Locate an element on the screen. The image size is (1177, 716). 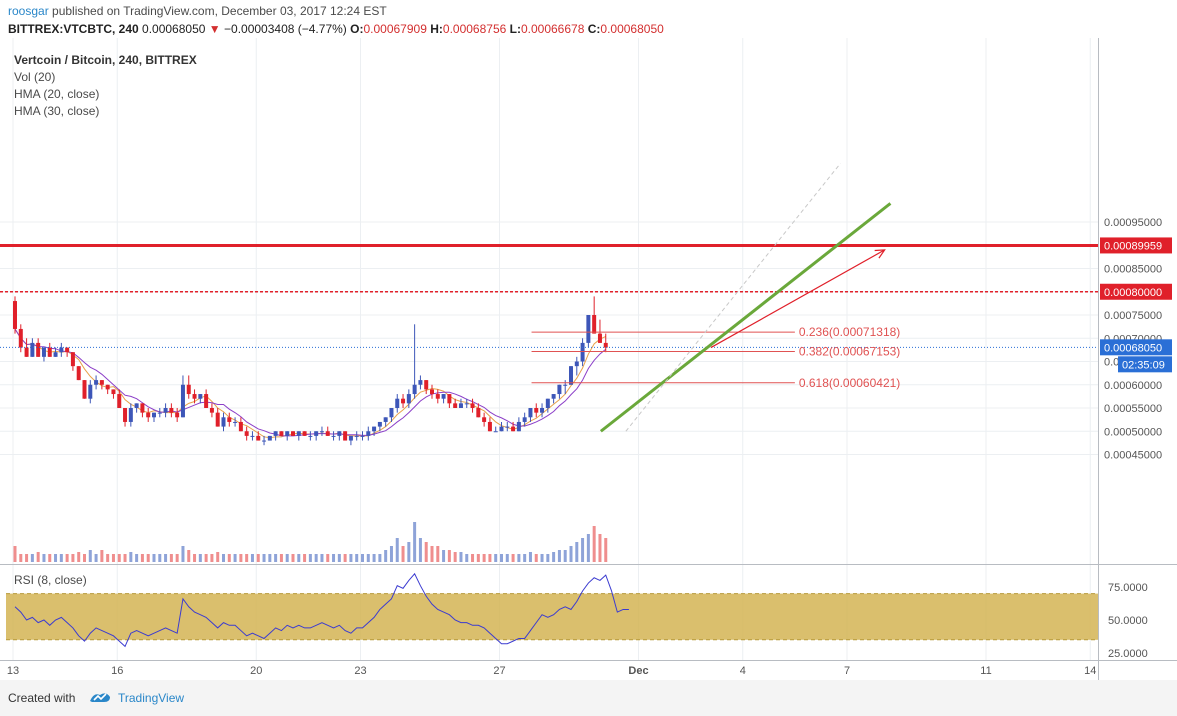
rsi-tick-label: 75.0000 is located at coordinates (1128, 588).